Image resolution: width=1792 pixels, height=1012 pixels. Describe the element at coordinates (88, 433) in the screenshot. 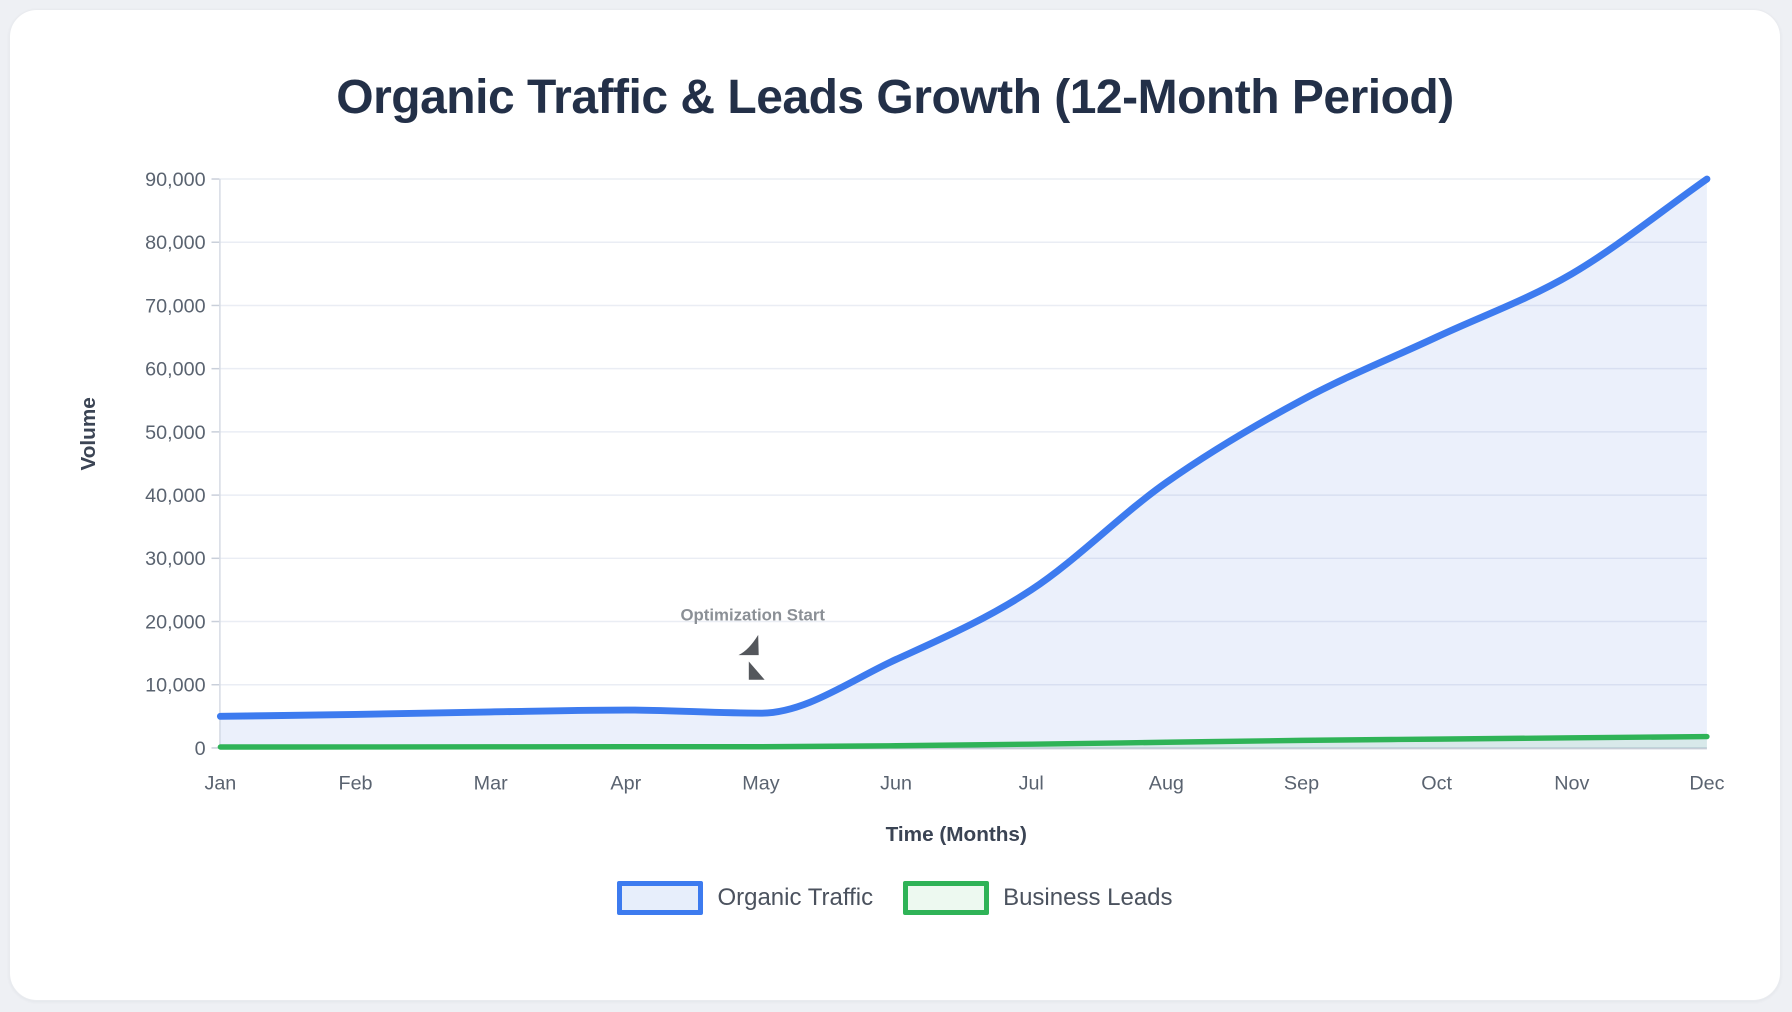

I see `y-axis-title: Volume` at that location.